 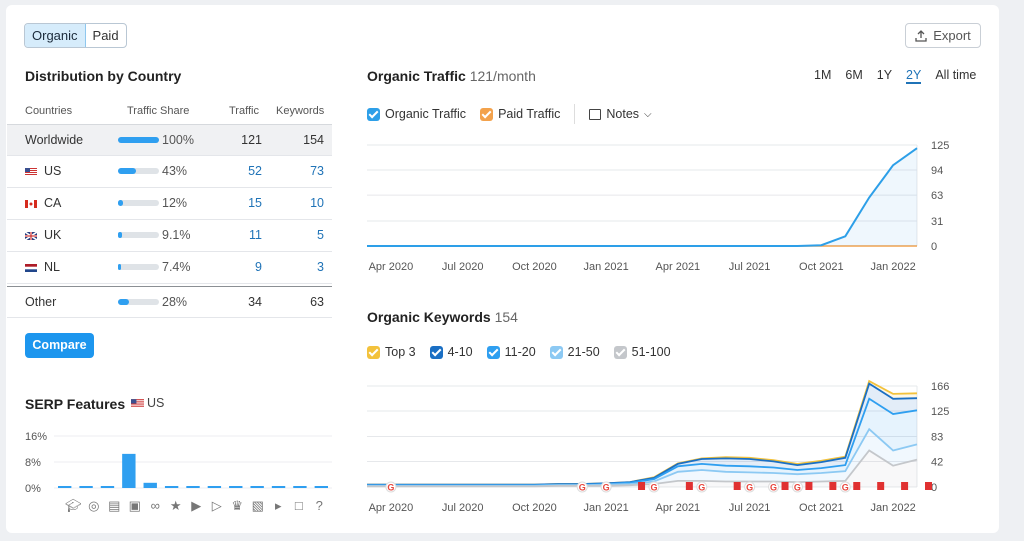 I want to click on keywords-link: 5, so click(x=320, y=235).